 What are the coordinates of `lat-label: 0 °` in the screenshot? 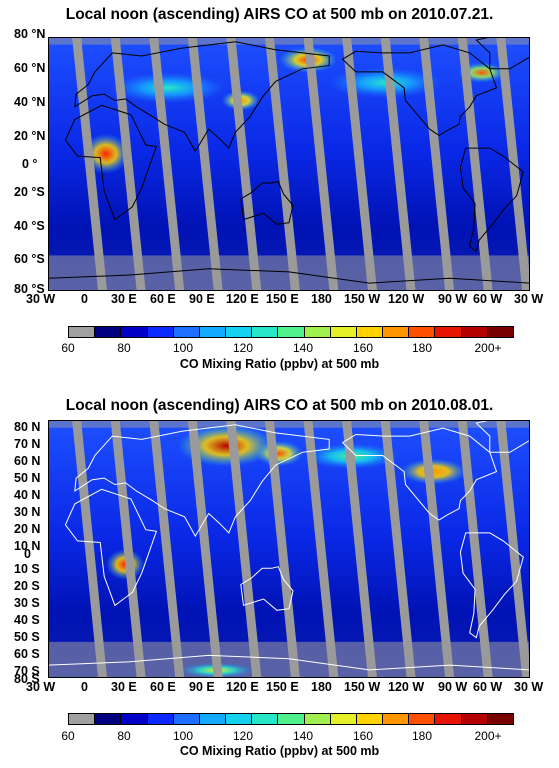 It's located at (30, 164).